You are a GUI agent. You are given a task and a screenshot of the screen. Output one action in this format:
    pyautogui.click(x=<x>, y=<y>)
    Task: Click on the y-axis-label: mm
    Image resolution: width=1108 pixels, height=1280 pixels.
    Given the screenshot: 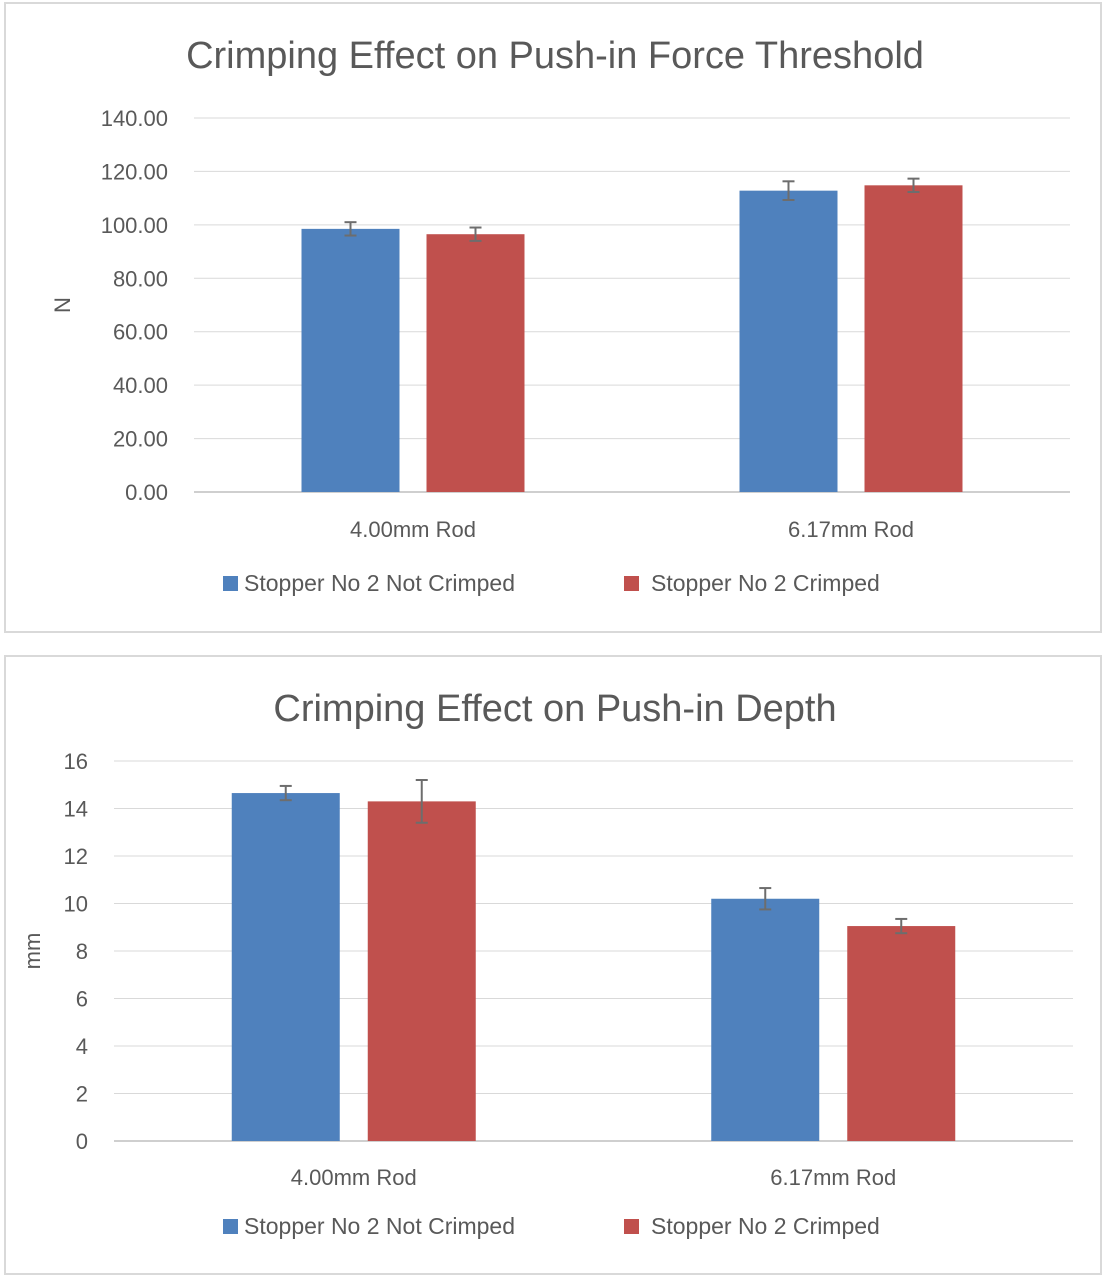 What is the action you would take?
    pyautogui.click(x=32, y=951)
    